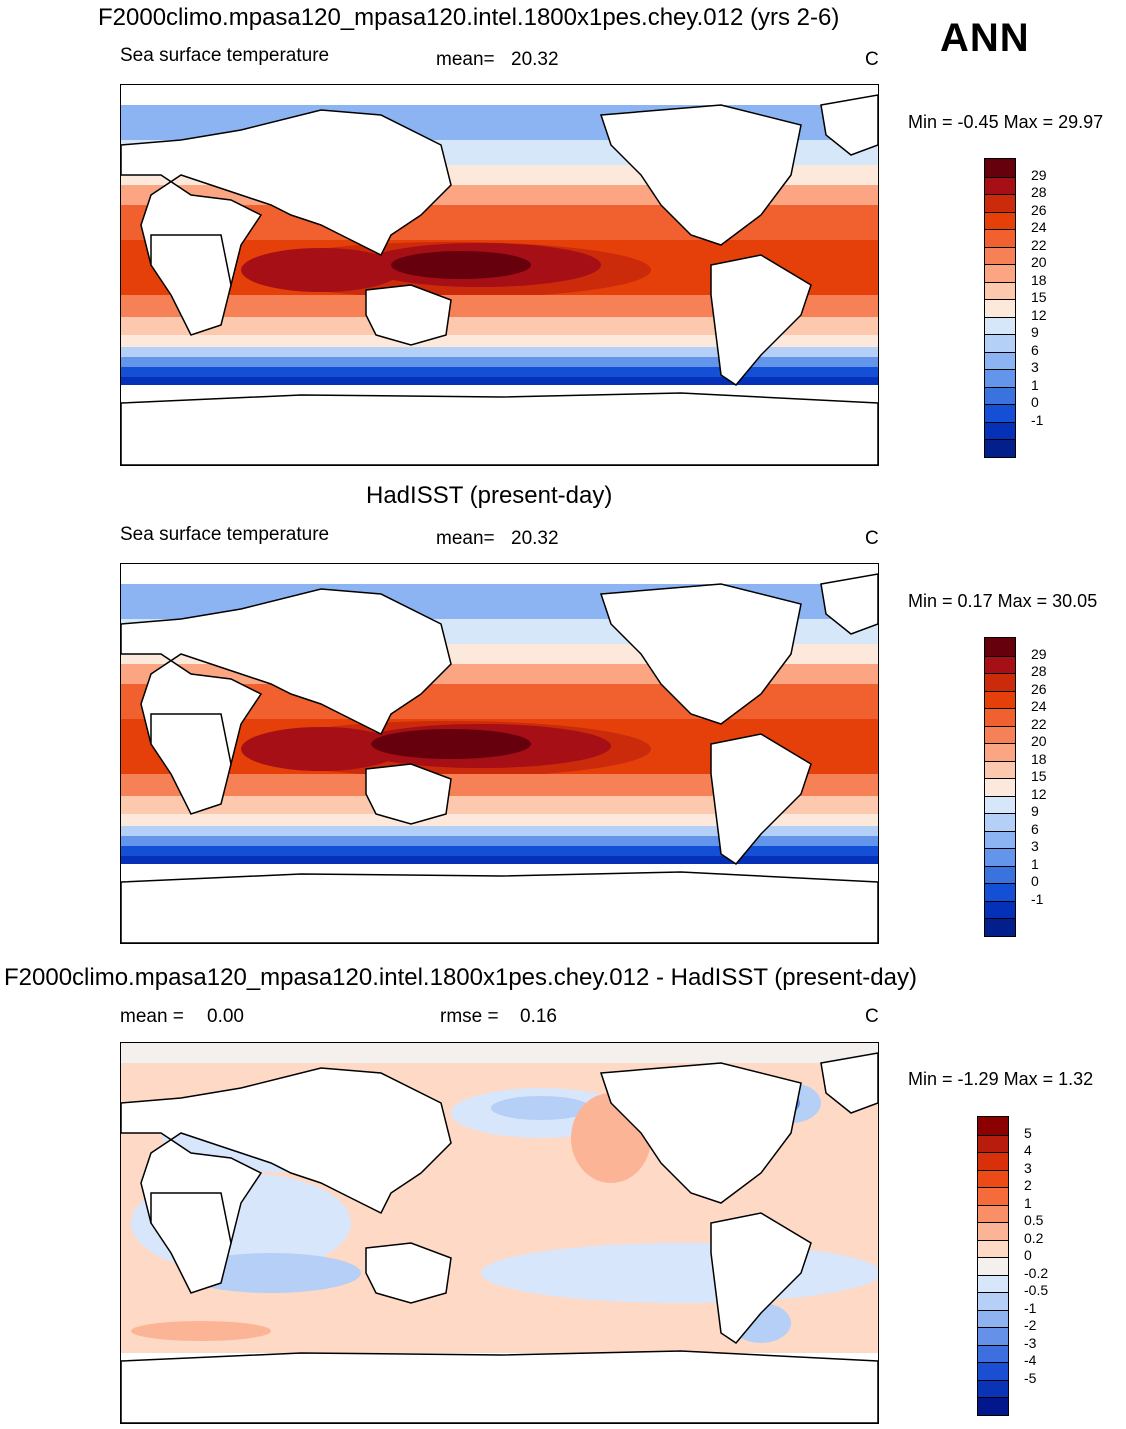 This screenshot has height=1429, width=1126. I want to click on rmse-label: rmse =, so click(469, 1016).